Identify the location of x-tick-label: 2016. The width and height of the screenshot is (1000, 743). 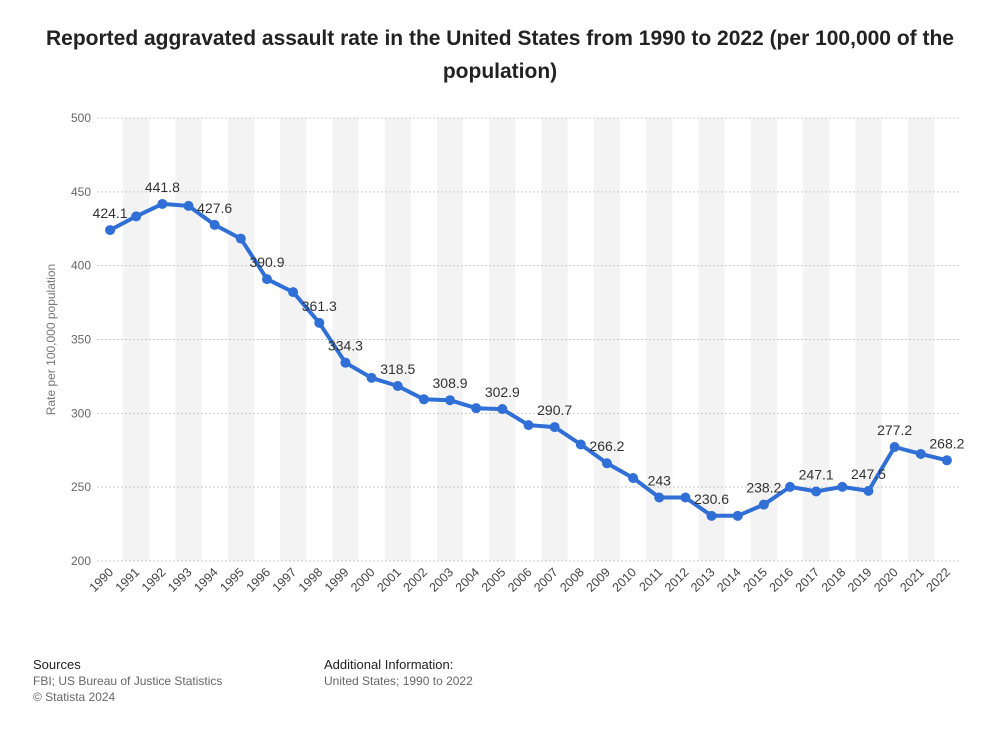
(782, 580).